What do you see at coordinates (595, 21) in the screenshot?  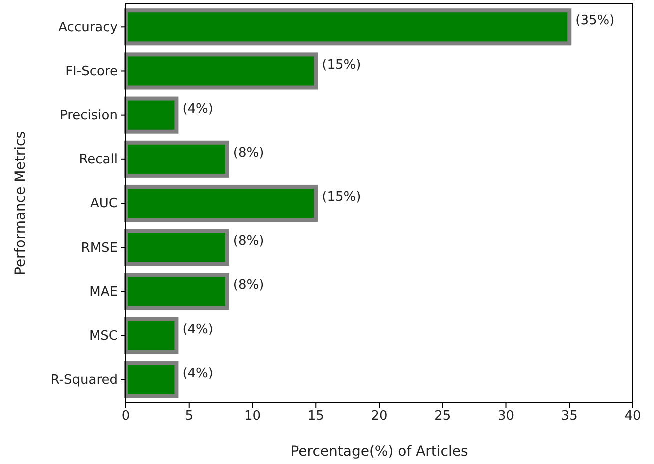 I see `data-label: (35%)` at bounding box center [595, 21].